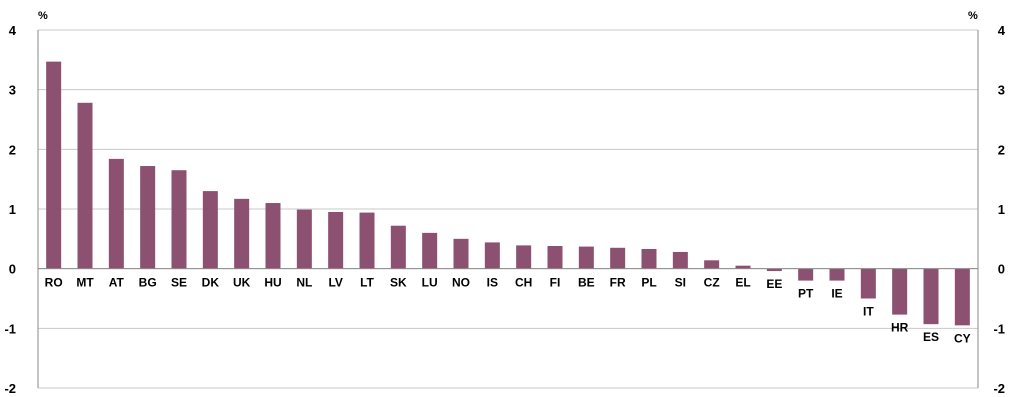  Describe the element at coordinates (837, 274) in the screenshot. I see `bar-ie` at that location.